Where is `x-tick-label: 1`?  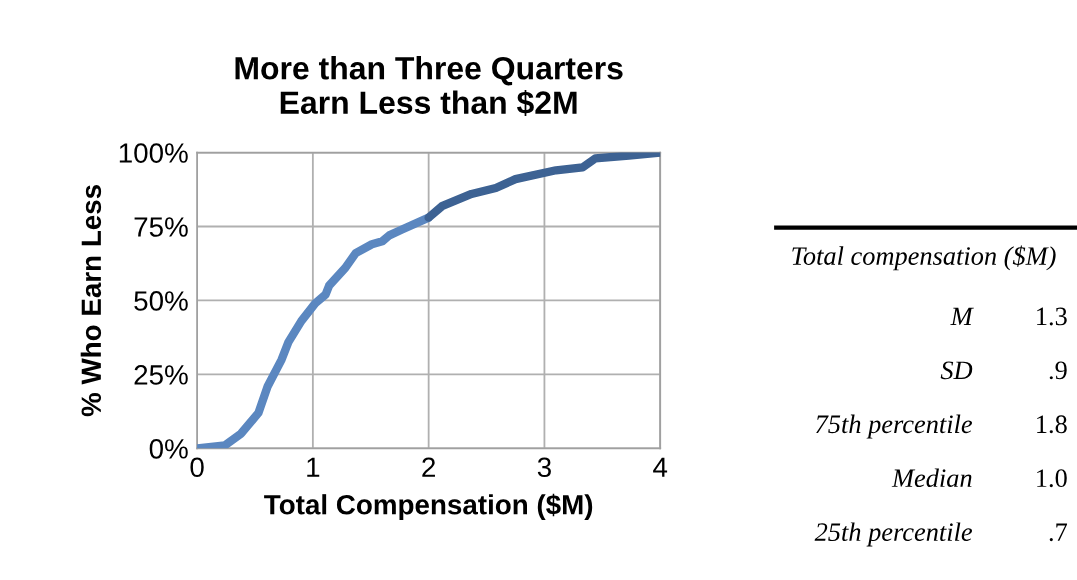
x-tick-label: 1 is located at coordinates (313, 467).